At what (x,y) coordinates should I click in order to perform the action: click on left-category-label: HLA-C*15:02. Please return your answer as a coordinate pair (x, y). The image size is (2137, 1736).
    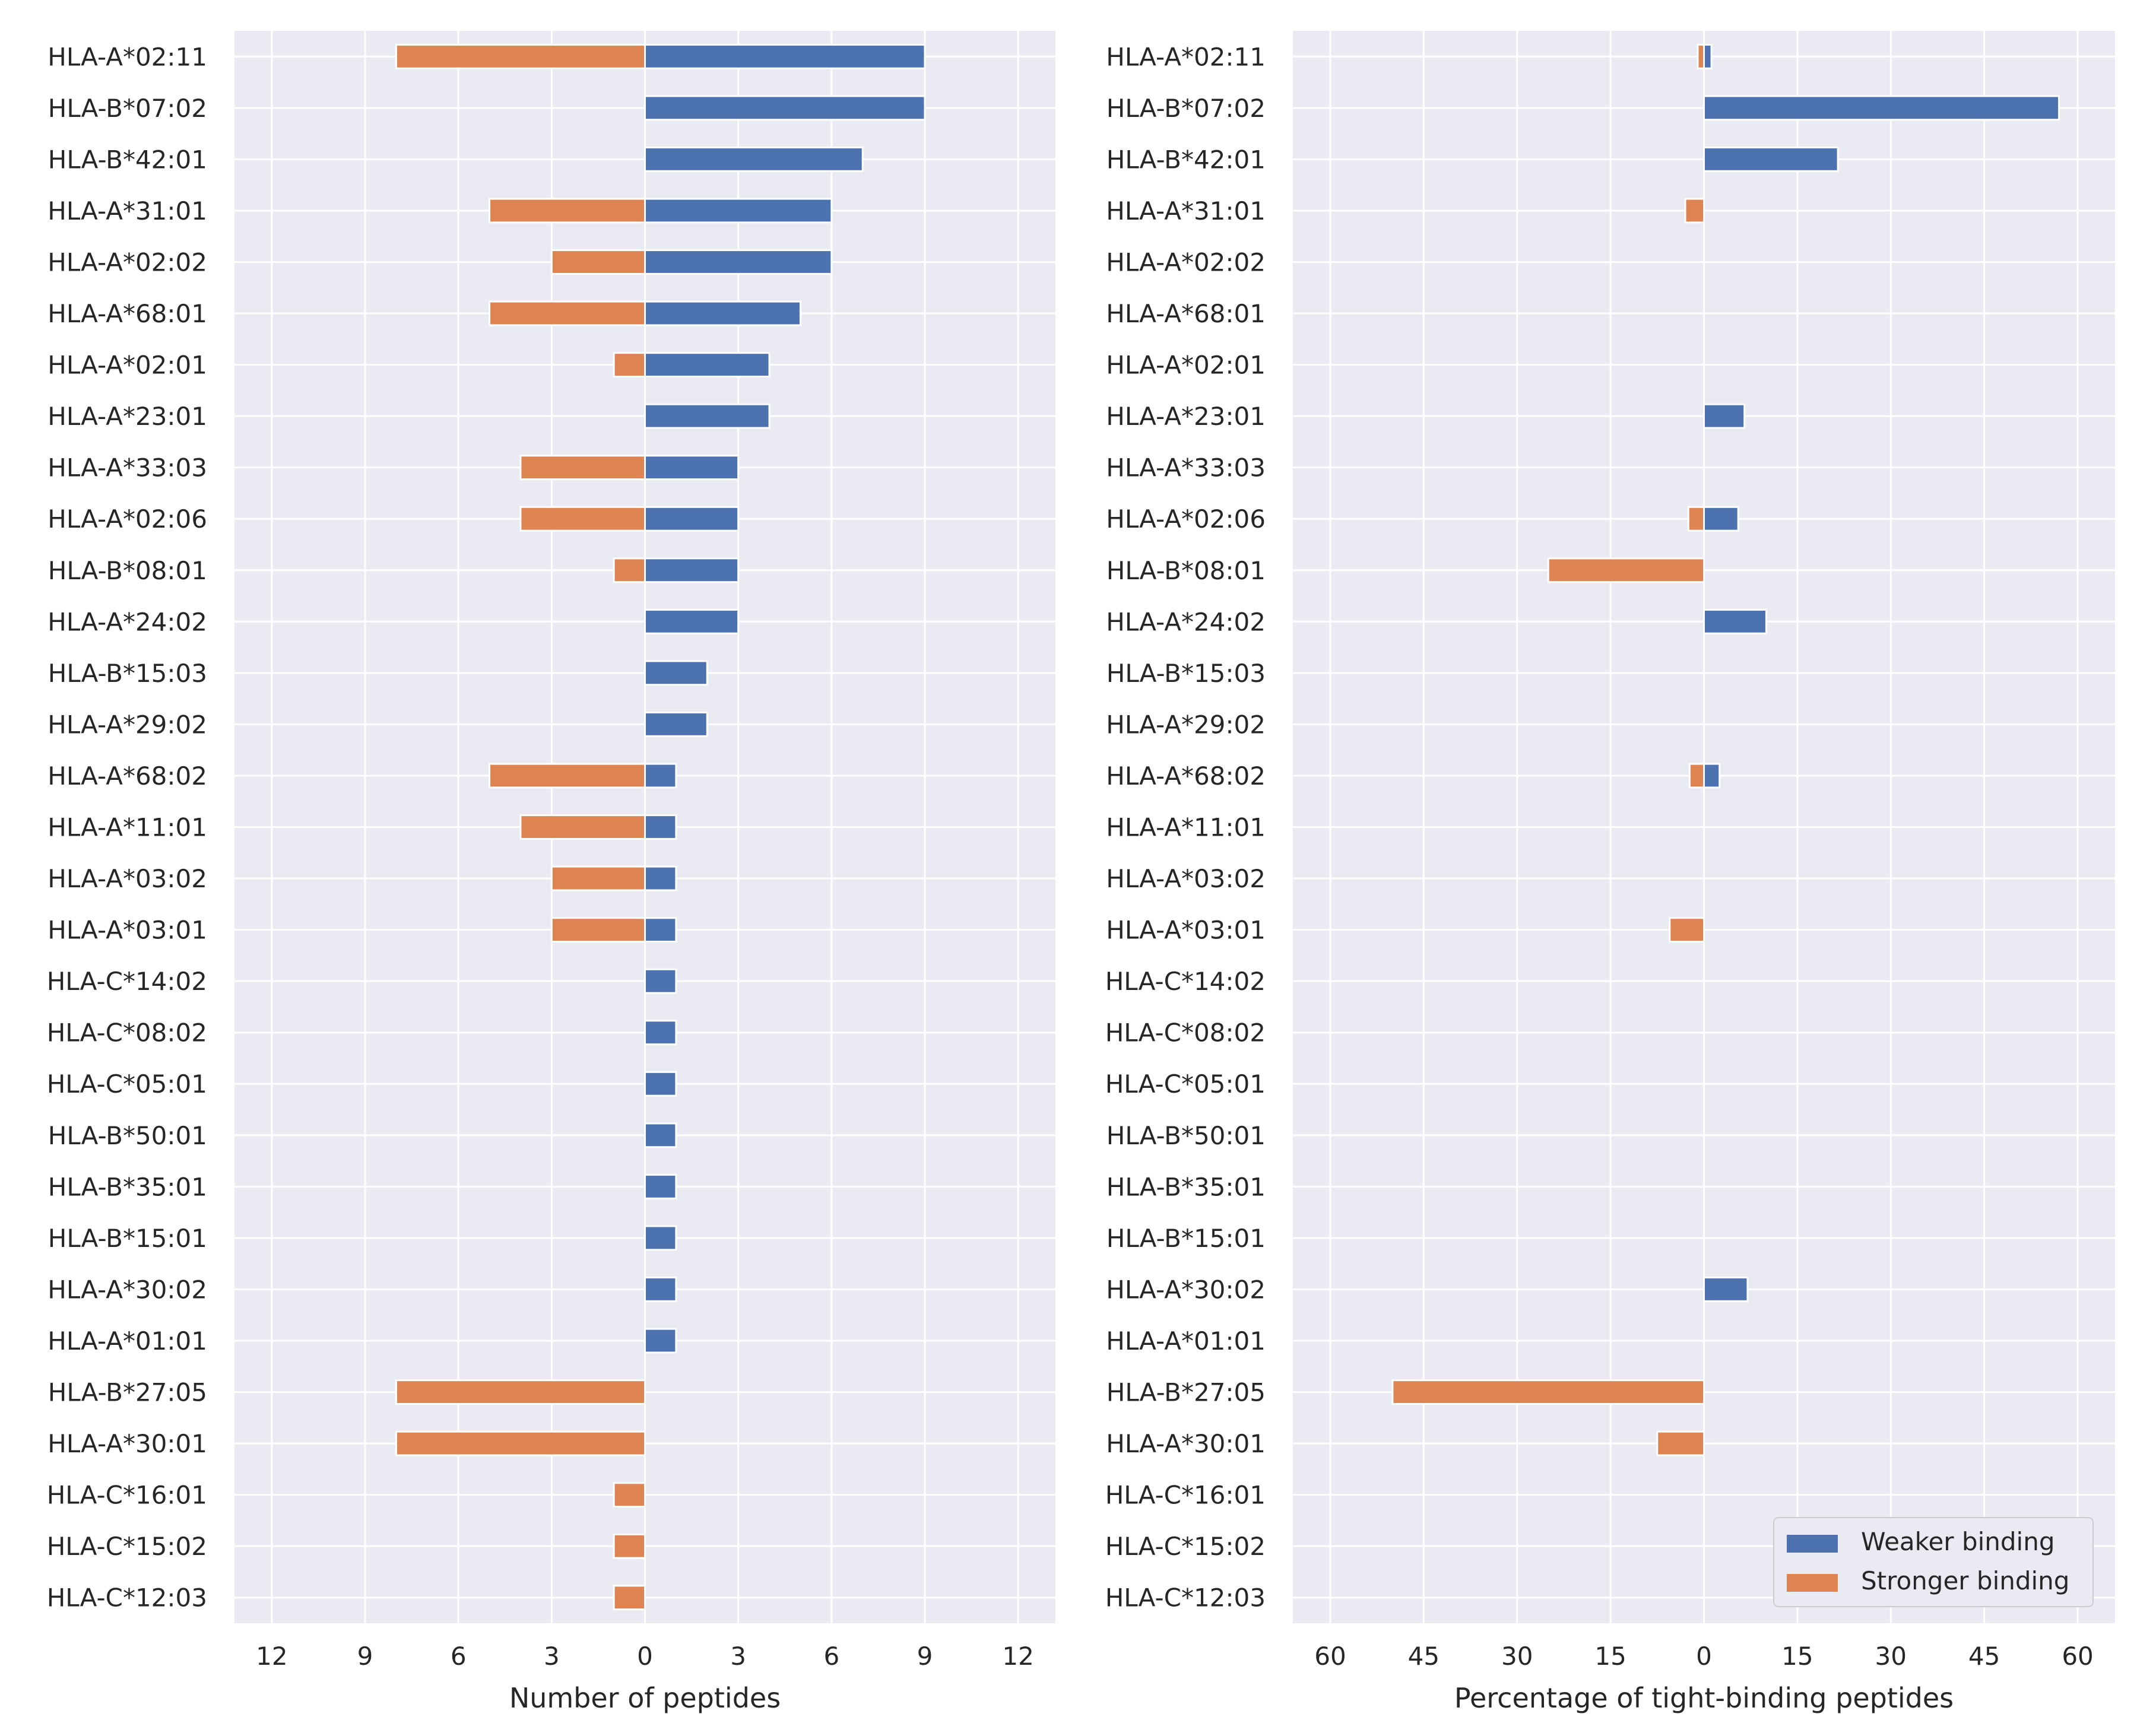
    Looking at the image, I should click on (127, 1546).